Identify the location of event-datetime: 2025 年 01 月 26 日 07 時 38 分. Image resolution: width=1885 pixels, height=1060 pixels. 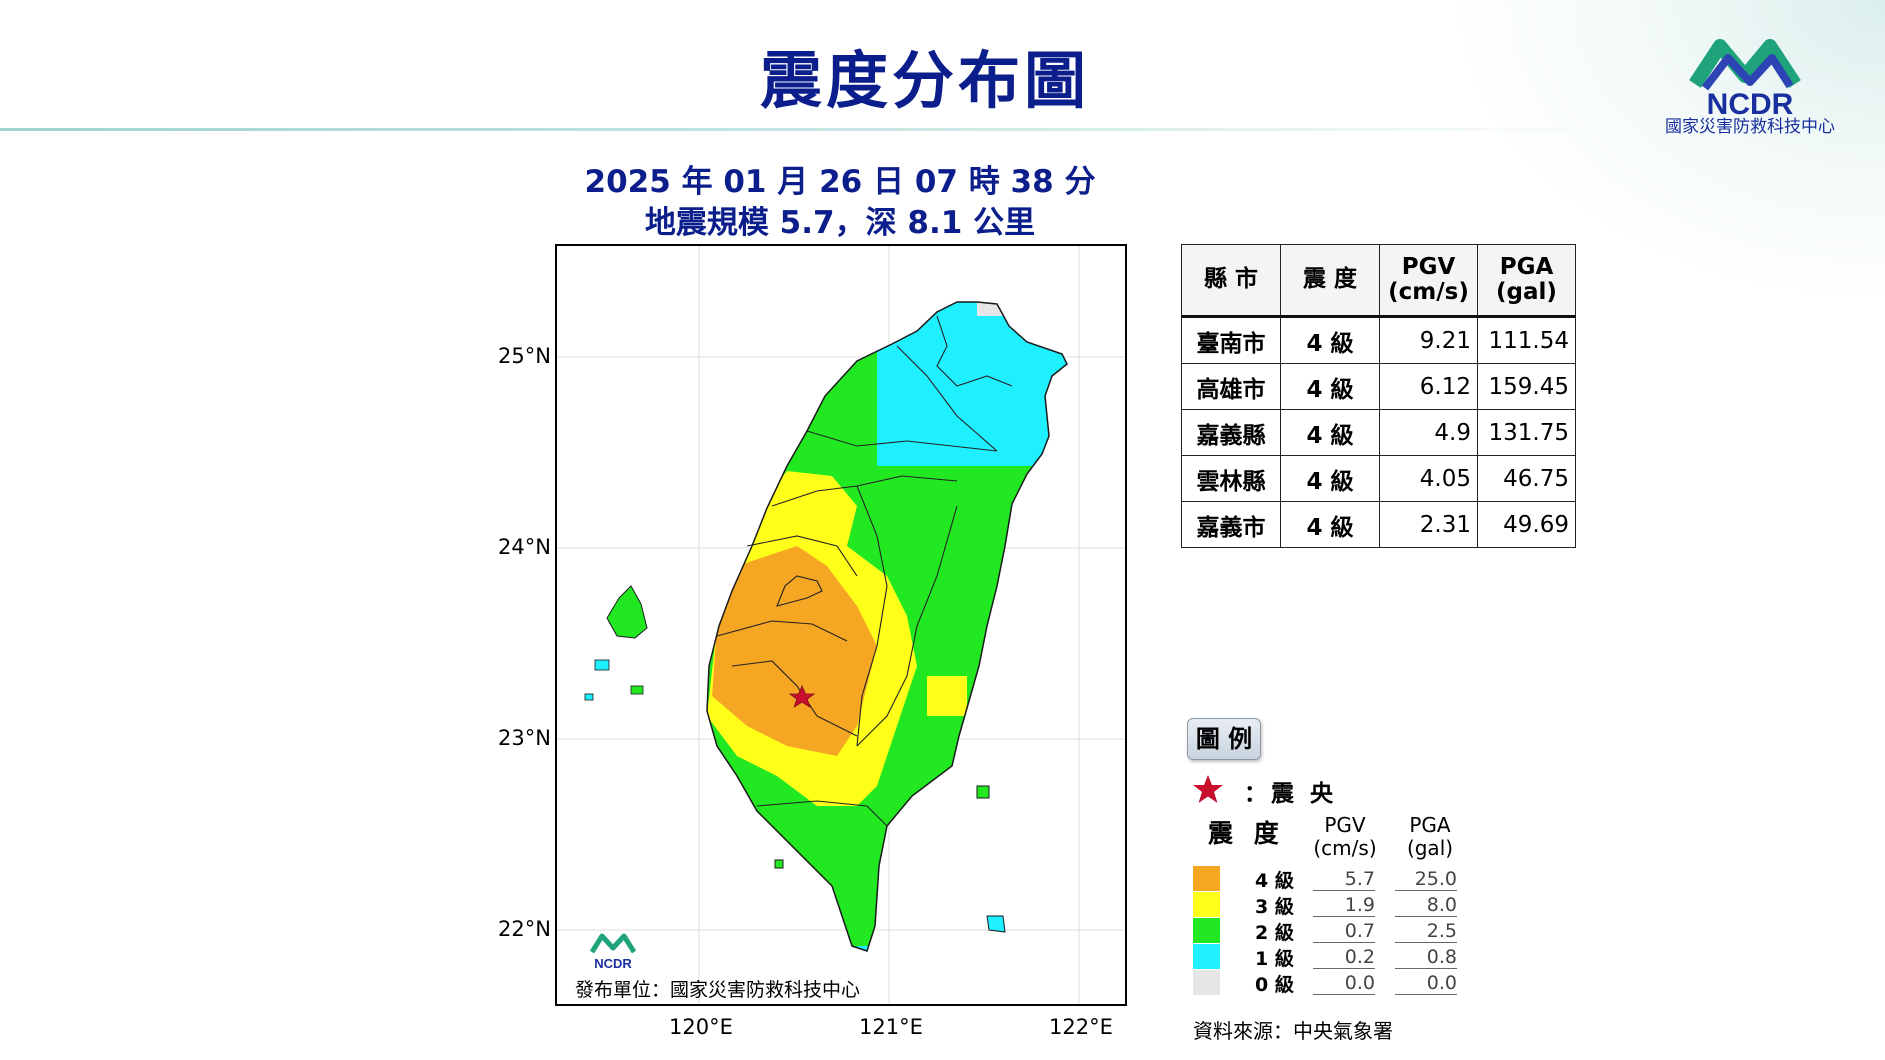
(840, 182).